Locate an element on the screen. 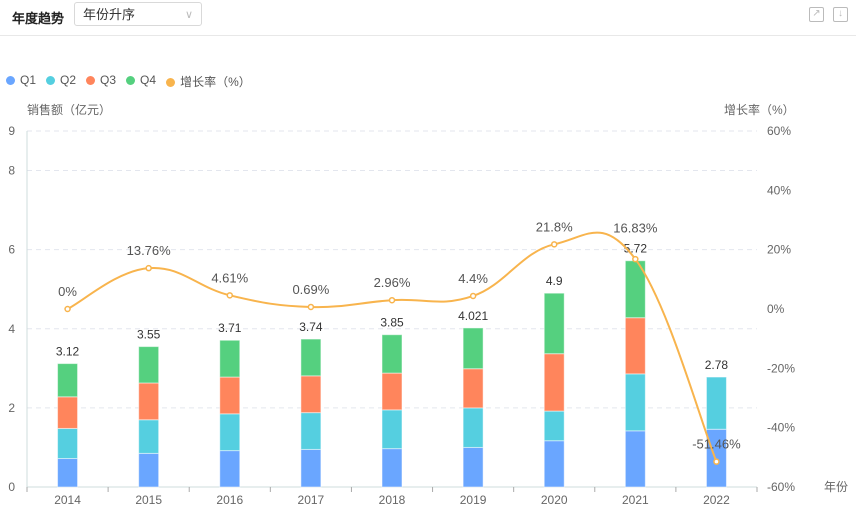 This screenshot has width=856, height=511. x-tick-label: 2022 is located at coordinates (716, 500).